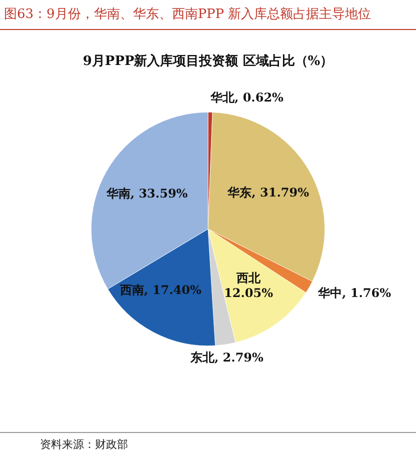 This screenshot has height=458, width=416. I want to click on chart-title: 图63：9月份，华南、华东、西南PPP 新入库总额占据主导地位, so click(208, 15).